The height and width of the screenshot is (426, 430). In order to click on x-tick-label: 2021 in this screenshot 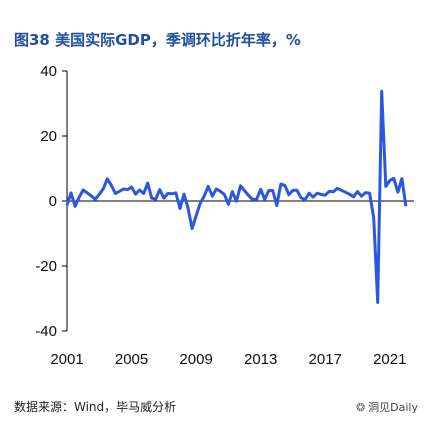, I will do `click(389, 359)`.